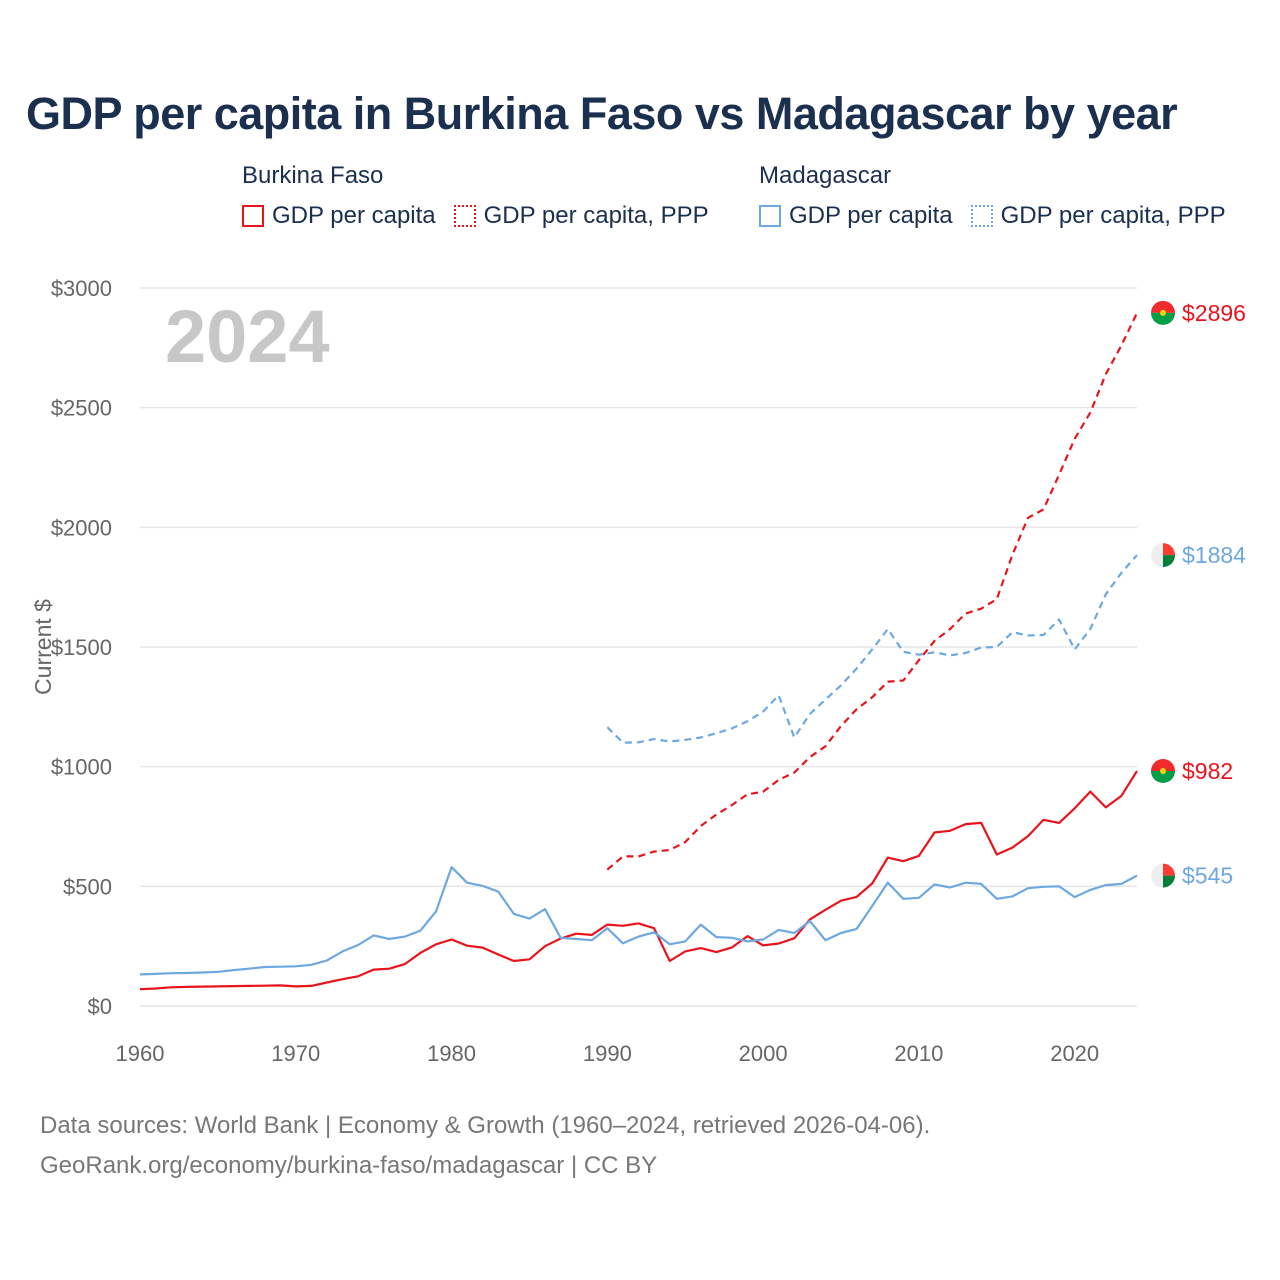  Describe the element at coordinates (247, 336) in the screenshot. I see `year-watermark: 2024` at that location.